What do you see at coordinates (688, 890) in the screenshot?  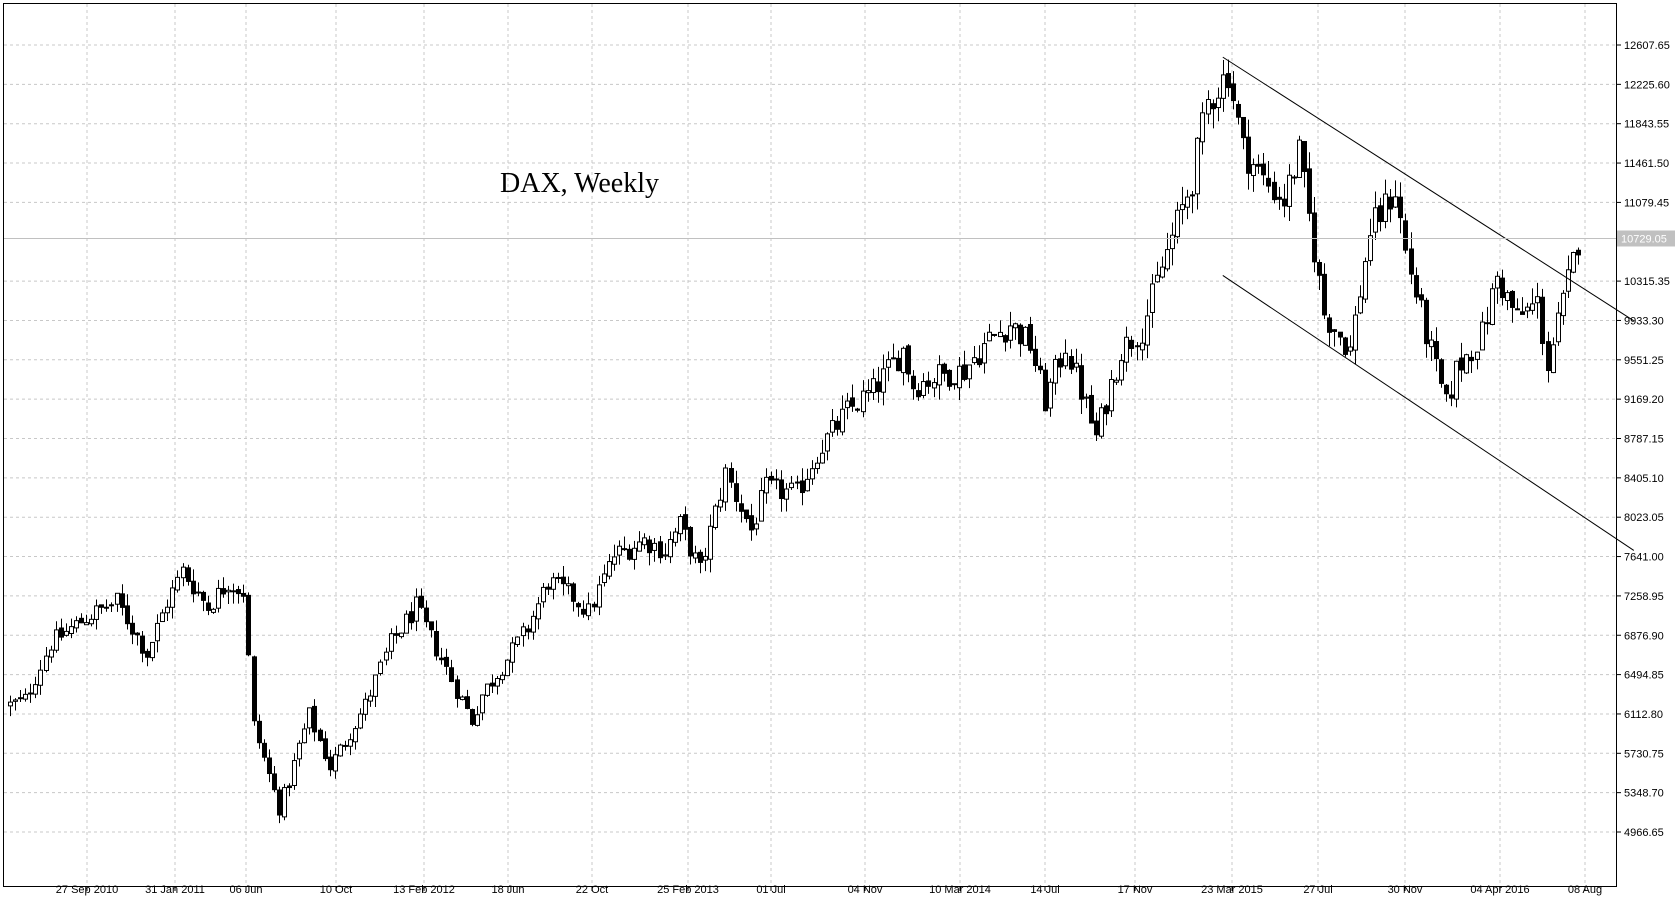 I see `x-tick-label: 25 Feb 2013` at bounding box center [688, 890].